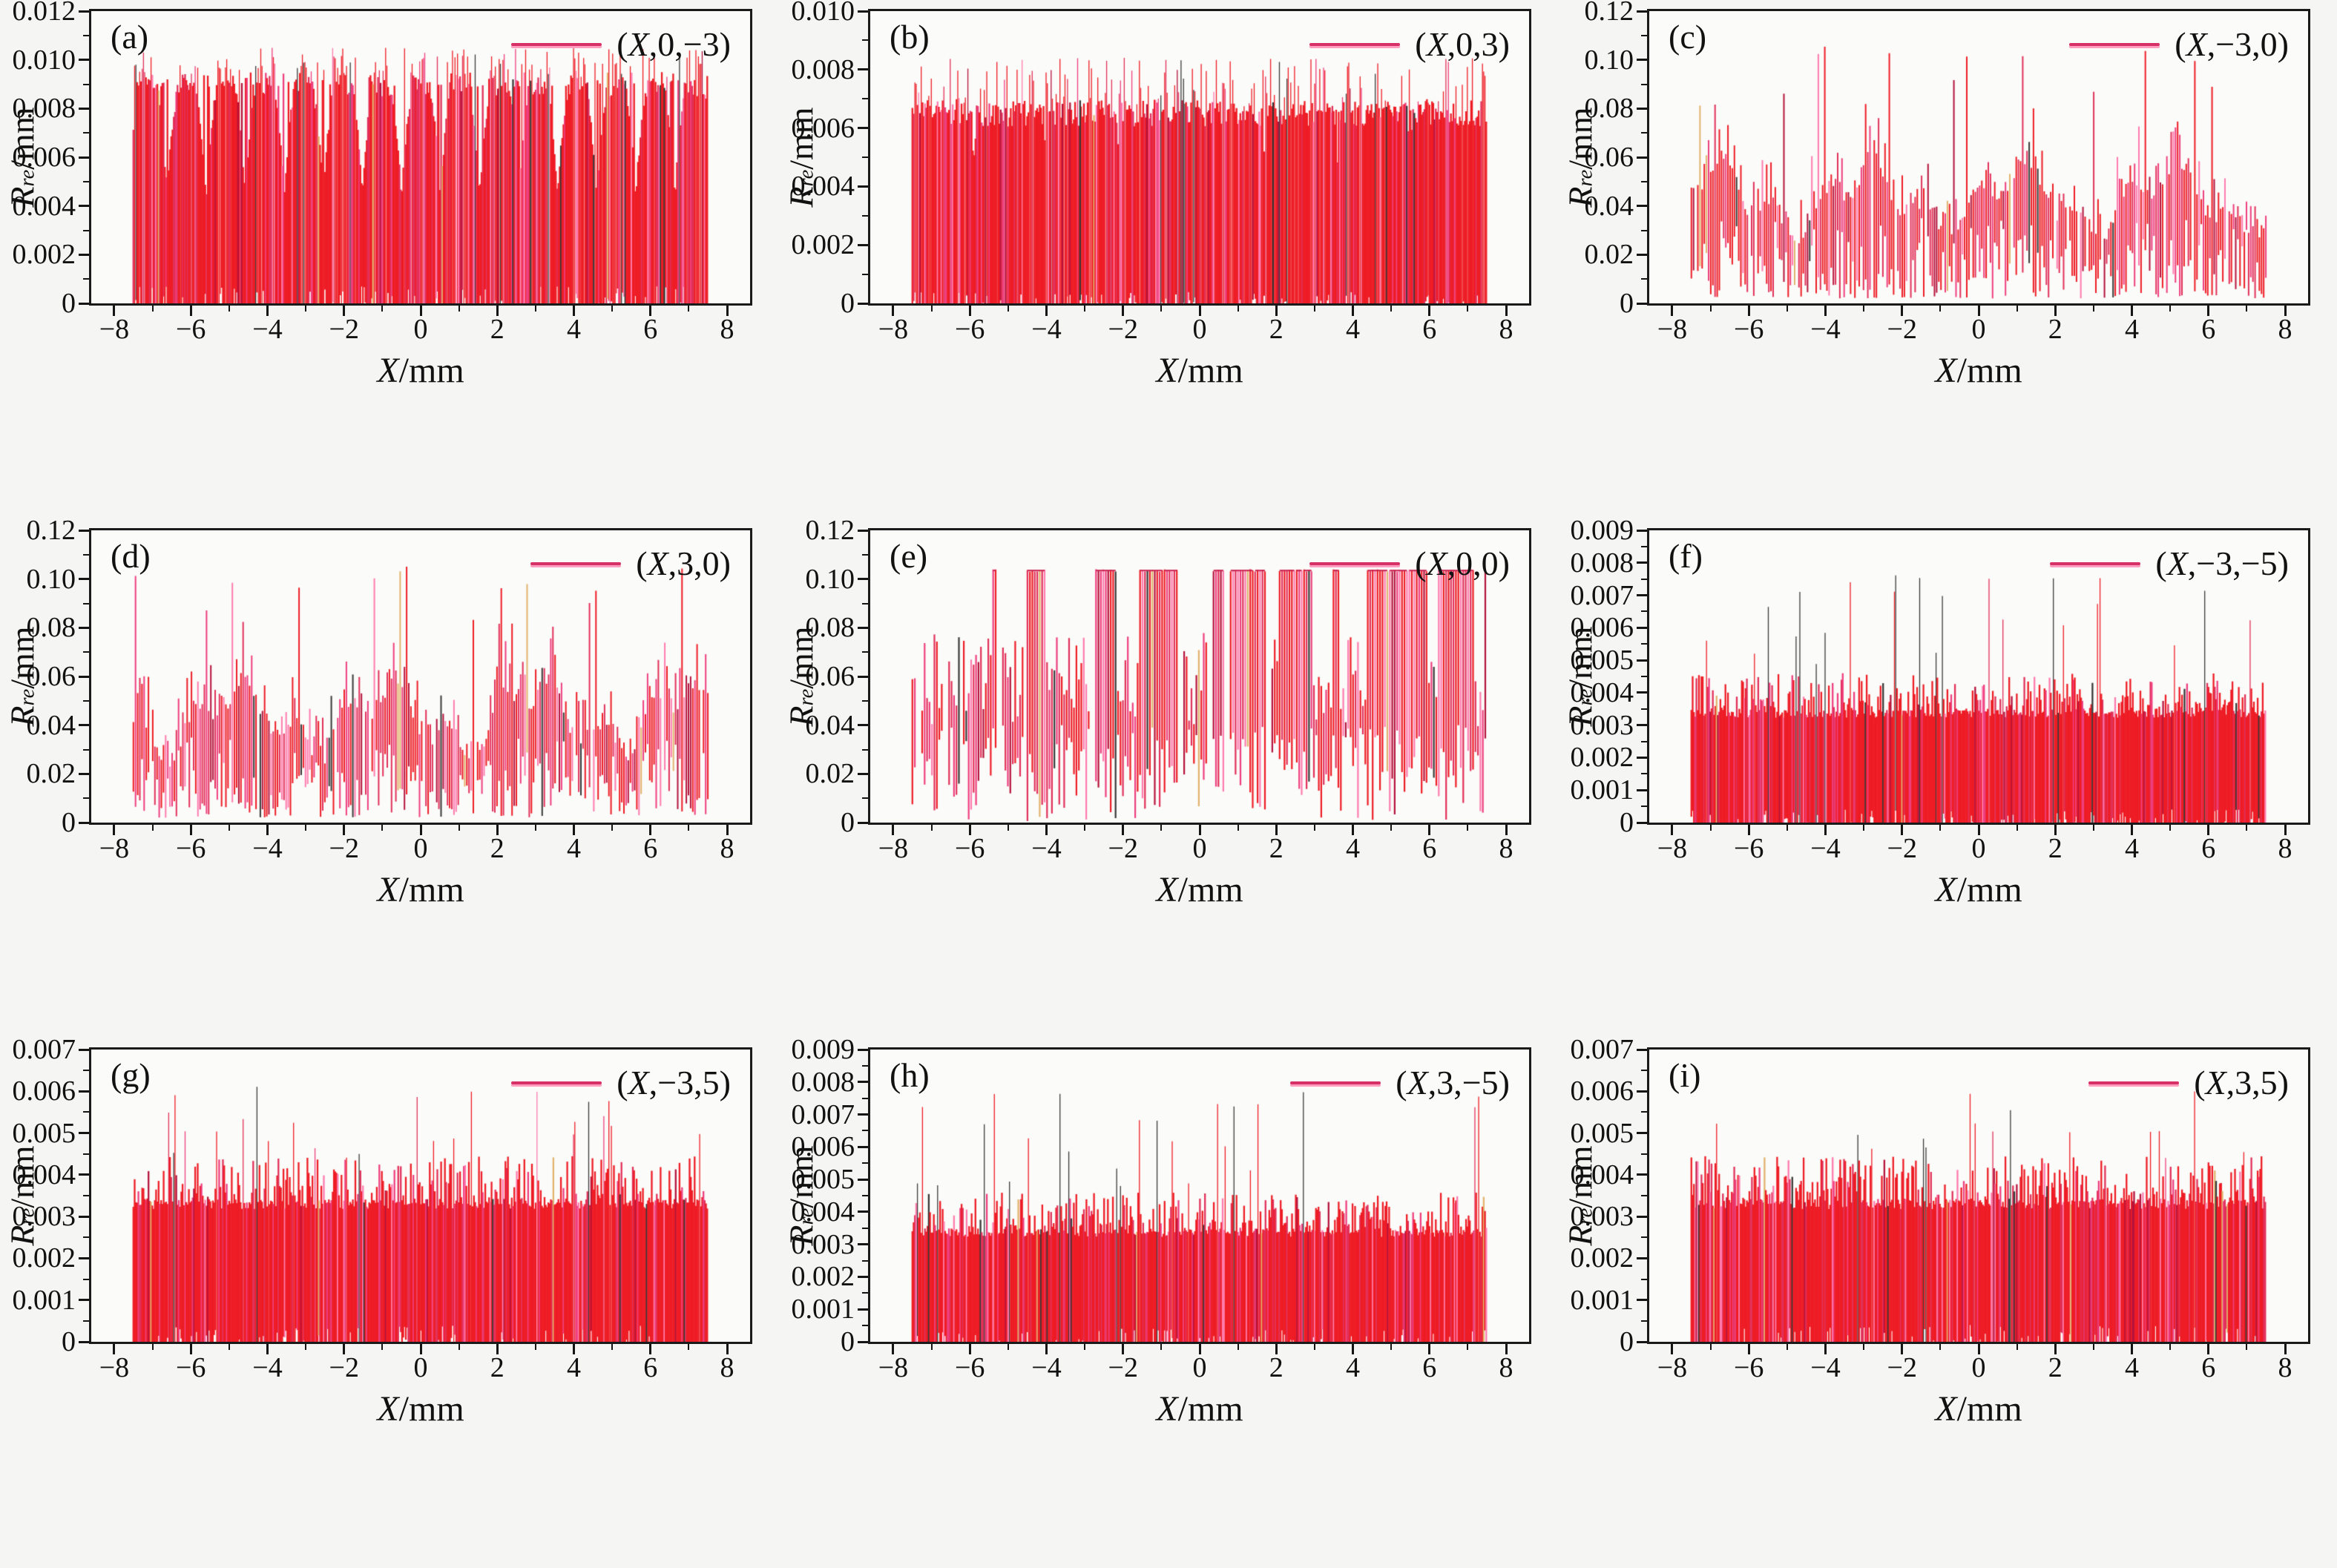  I want to click on y-tick-label: 0.04, so click(830, 725).